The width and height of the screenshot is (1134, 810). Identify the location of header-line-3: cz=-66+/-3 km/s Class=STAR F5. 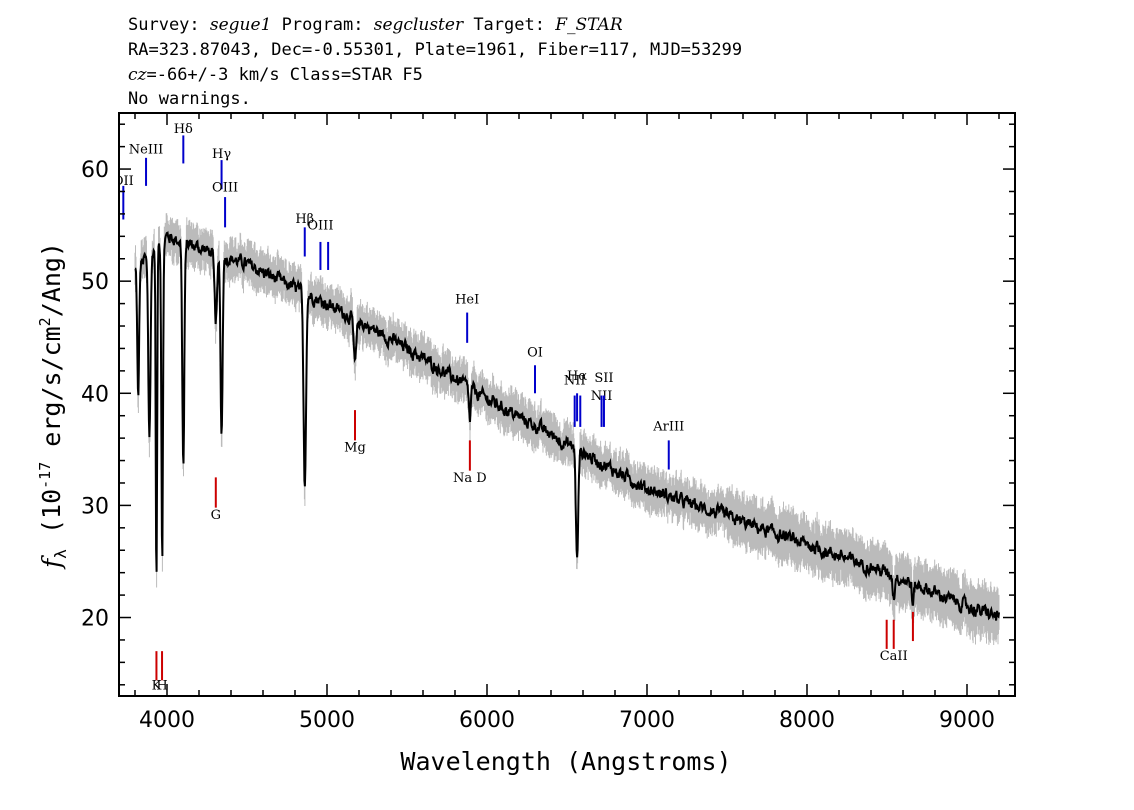
(275, 75).